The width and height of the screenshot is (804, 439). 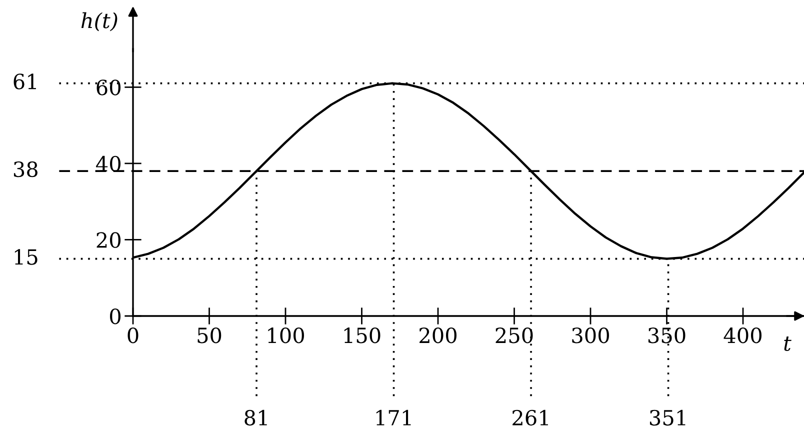 I want to click on y-tick-label: 20, so click(x=108, y=240).